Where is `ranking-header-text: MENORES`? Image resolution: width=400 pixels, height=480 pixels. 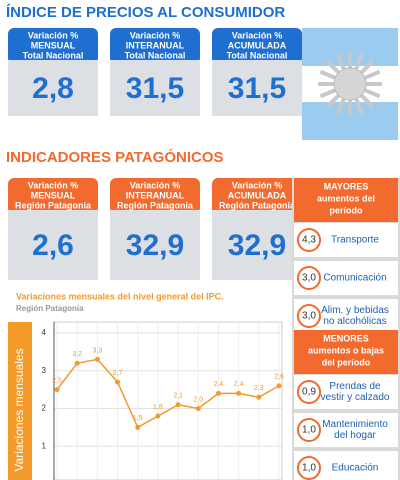 ranking-header-text: MENORES is located at coordinates (346, 338).